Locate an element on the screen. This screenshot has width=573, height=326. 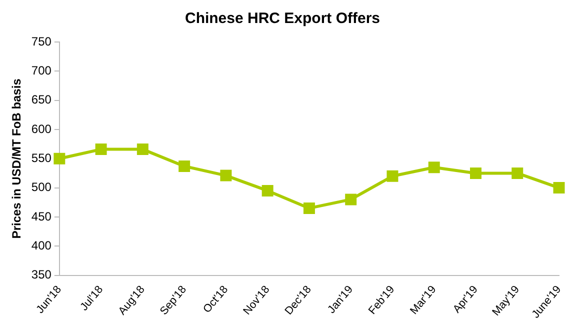
y-axis-title: Prices in USD/MT FoB basis is located at coordinates (17, 158).